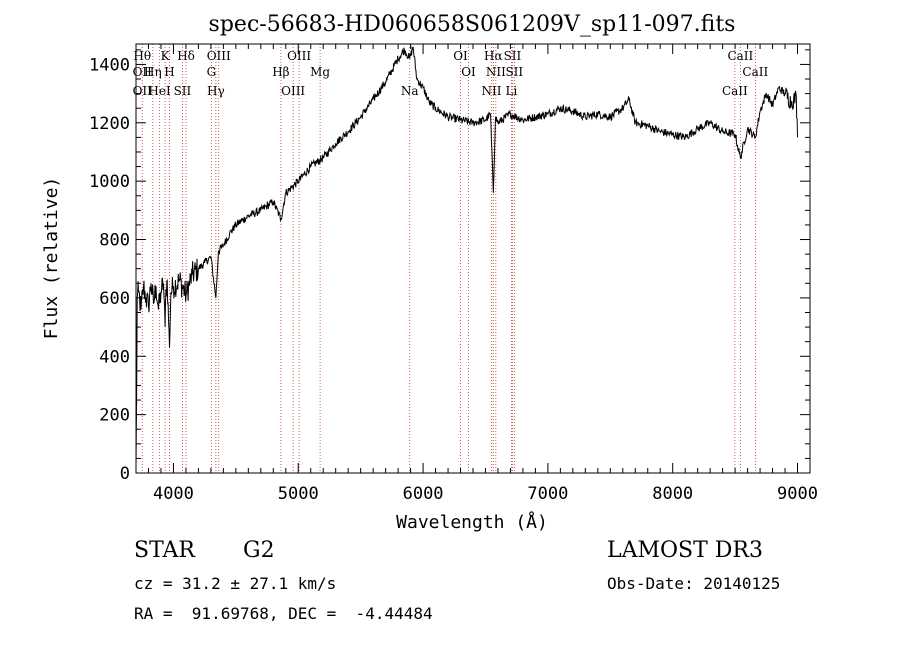  I want to click on y-tick-label: 1000, so click(109, 182).